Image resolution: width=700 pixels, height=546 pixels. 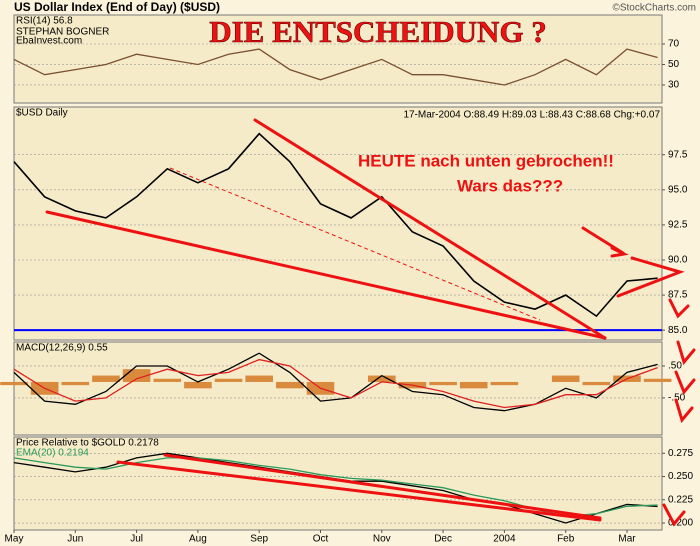 I want to click on panel-title: MACD(12,26,9) 0.55, so click(x=62, y=348).